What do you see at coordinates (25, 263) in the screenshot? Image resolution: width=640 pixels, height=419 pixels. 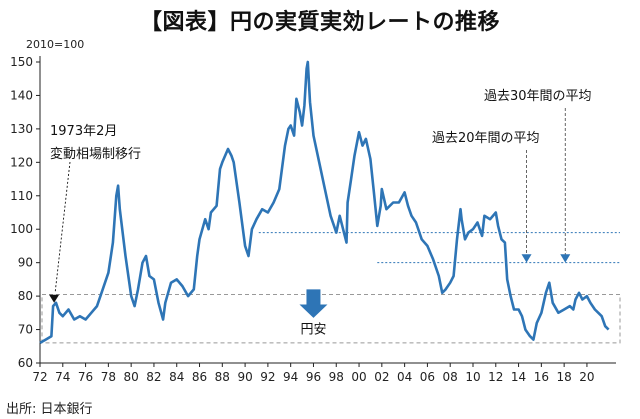 I see `y-tick-label: 90` at bounding box center [25, 263].